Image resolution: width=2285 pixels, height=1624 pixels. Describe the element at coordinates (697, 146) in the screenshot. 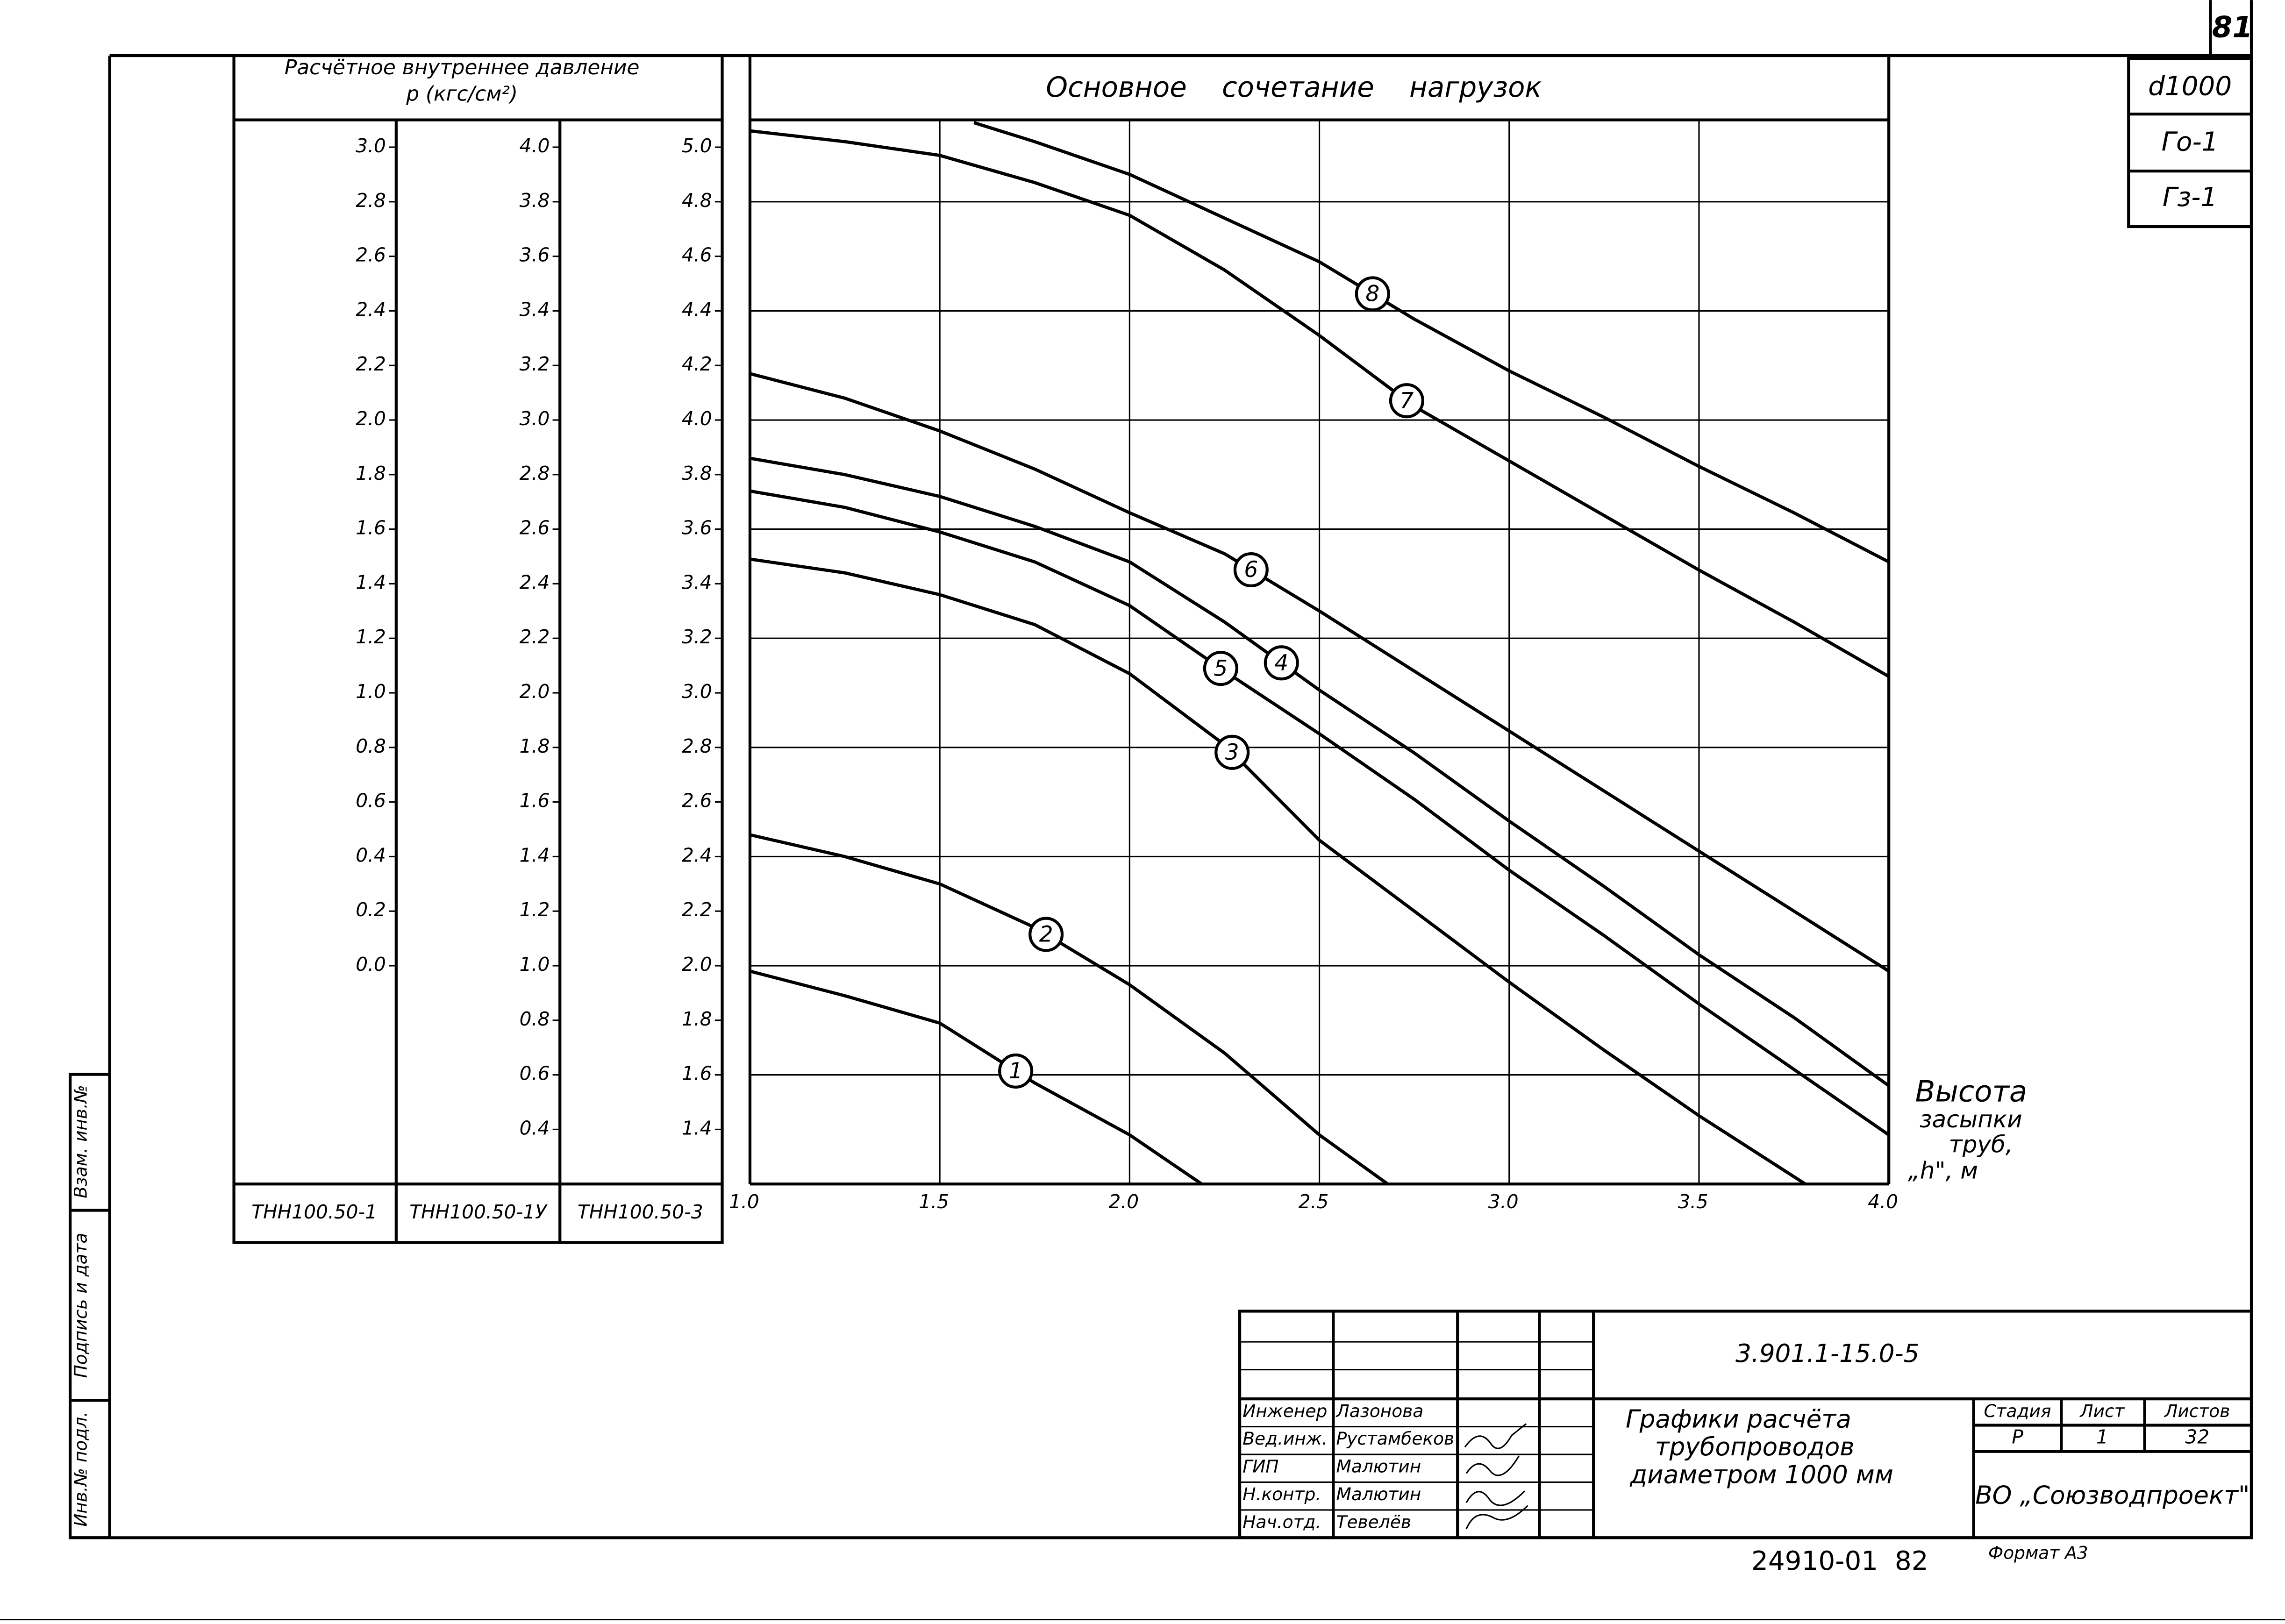

I see `y-tick-label: 5.0` at that location.